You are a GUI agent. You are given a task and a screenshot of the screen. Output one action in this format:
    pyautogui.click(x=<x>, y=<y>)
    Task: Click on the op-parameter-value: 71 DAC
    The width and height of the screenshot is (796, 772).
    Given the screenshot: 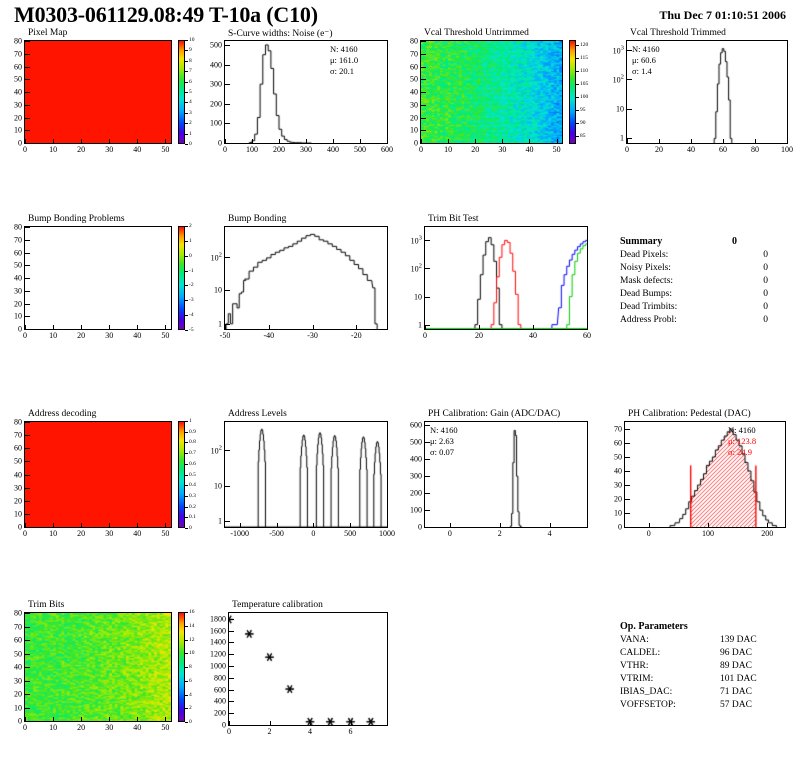 What is the action you would take?
    pyautogui.click(x=736, y=692)
    